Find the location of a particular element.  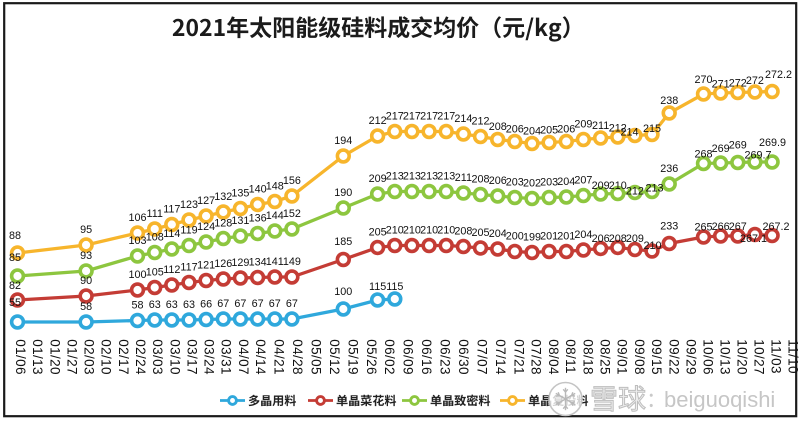

svg-text: 55 is located at coordinates (15, 303).